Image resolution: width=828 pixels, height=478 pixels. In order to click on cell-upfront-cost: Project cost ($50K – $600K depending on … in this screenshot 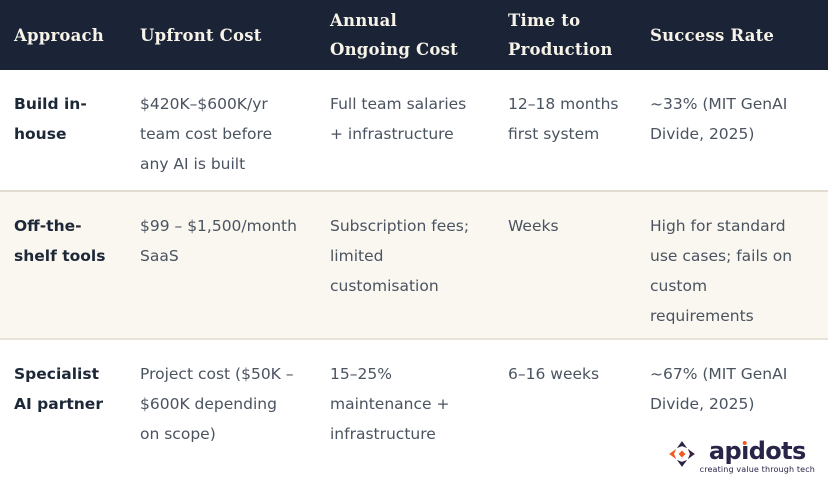, I will do `click(217, 404)`.